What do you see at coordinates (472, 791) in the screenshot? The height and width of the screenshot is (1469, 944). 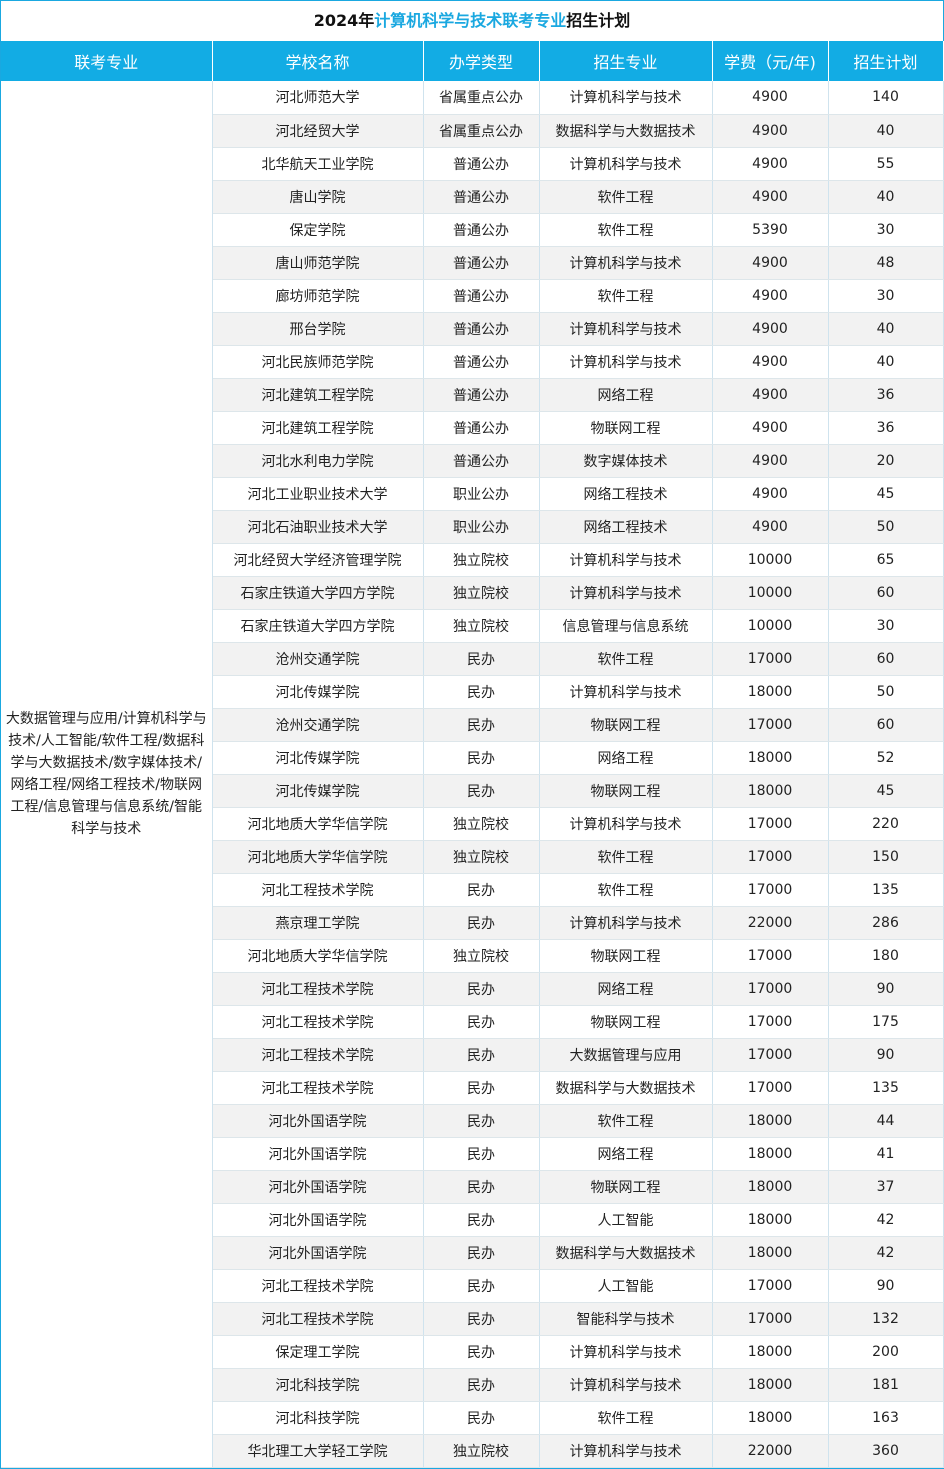 I see `table-row: 河北传媒学院 民办 物联网工程 18000 45` at bounding box center [472, 791].